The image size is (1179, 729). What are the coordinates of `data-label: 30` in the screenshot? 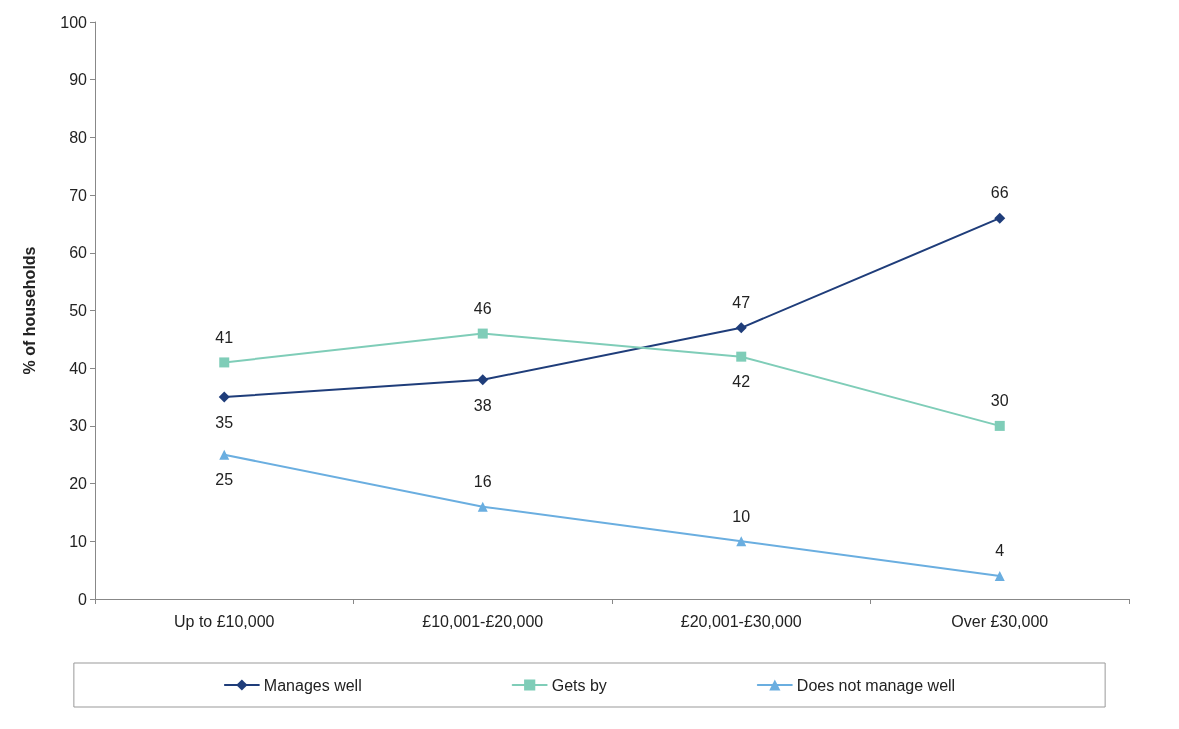 It's located at (999, 401).